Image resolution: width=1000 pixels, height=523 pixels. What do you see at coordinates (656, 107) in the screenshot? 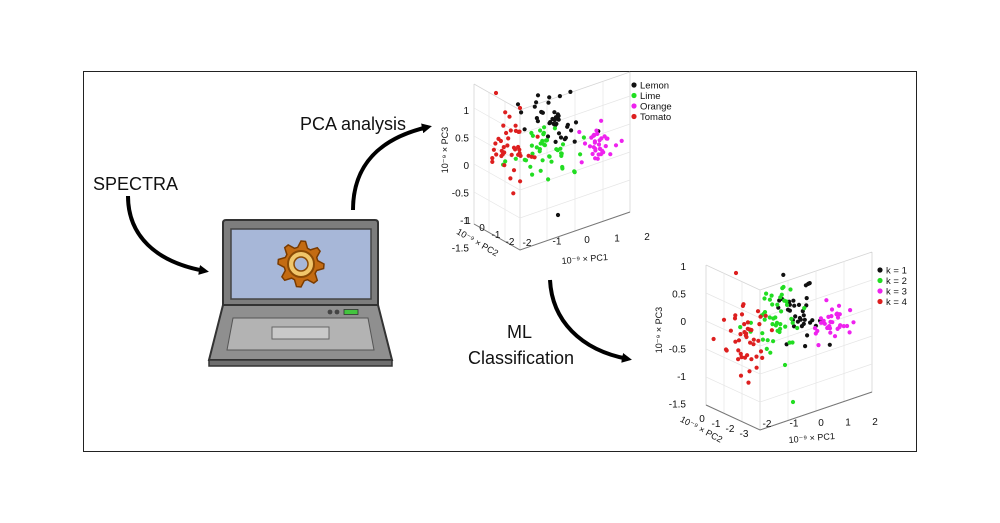
I see `legend-label: Orange` at bounding box center [656, 107].